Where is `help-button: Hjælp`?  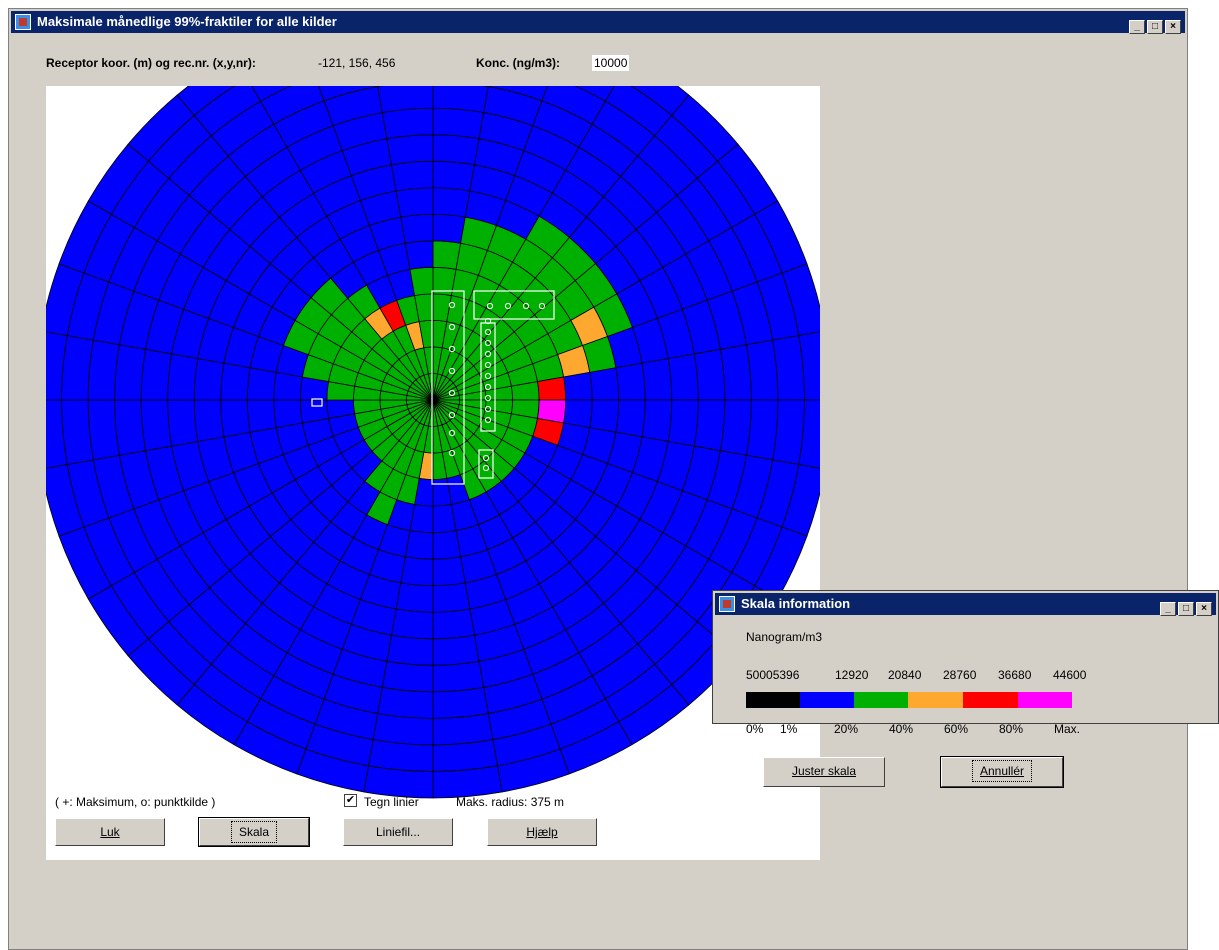 help-button: Hjælp is located at coordinates (542, 832).